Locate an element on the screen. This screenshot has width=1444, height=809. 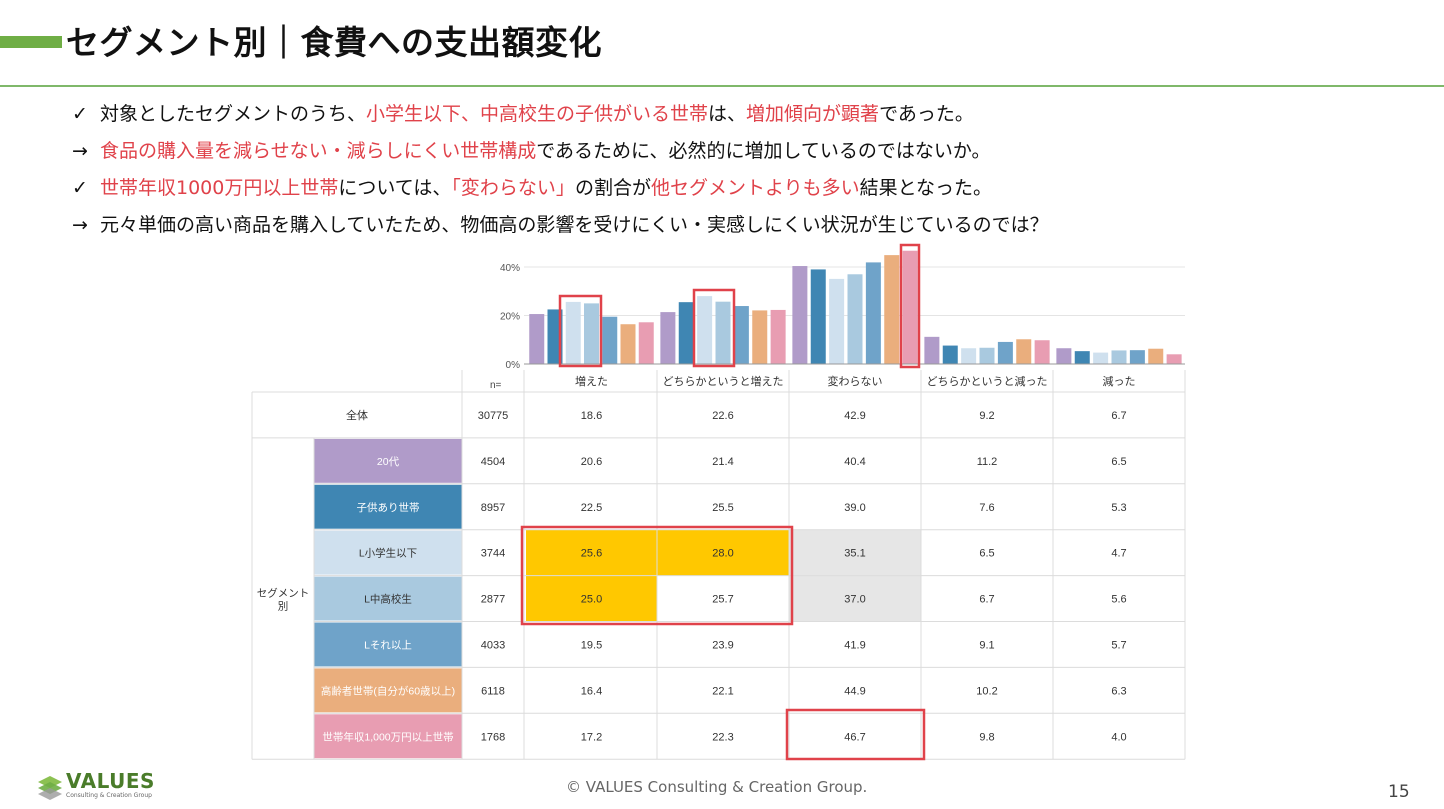
segment-label: 高齢者世帯(自分が60歳以上) is located at coordinates (388, 690).